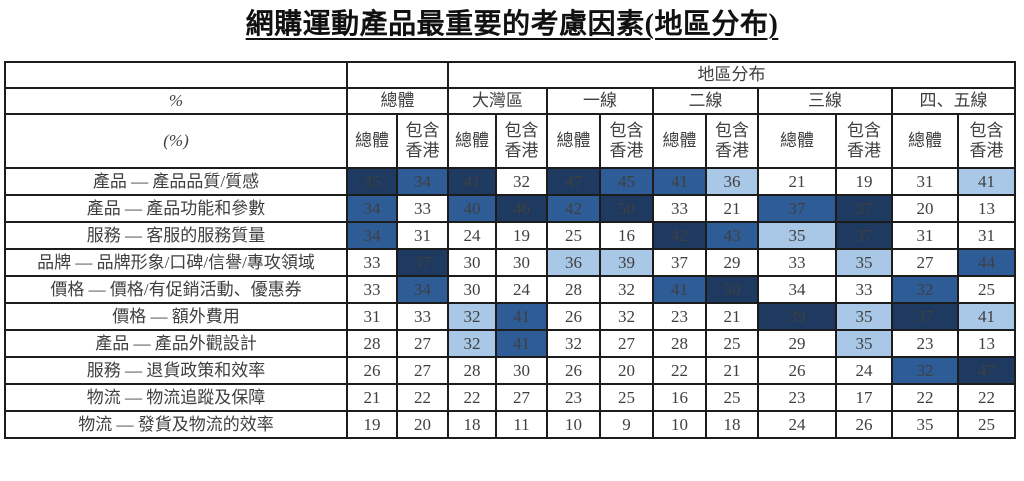 This screenshot has height=481, width=1024. Describe the element at coordinates (176, 397) in the screenshot. I see `row-label: 物流 — 物流追蹤及保障` at that location.